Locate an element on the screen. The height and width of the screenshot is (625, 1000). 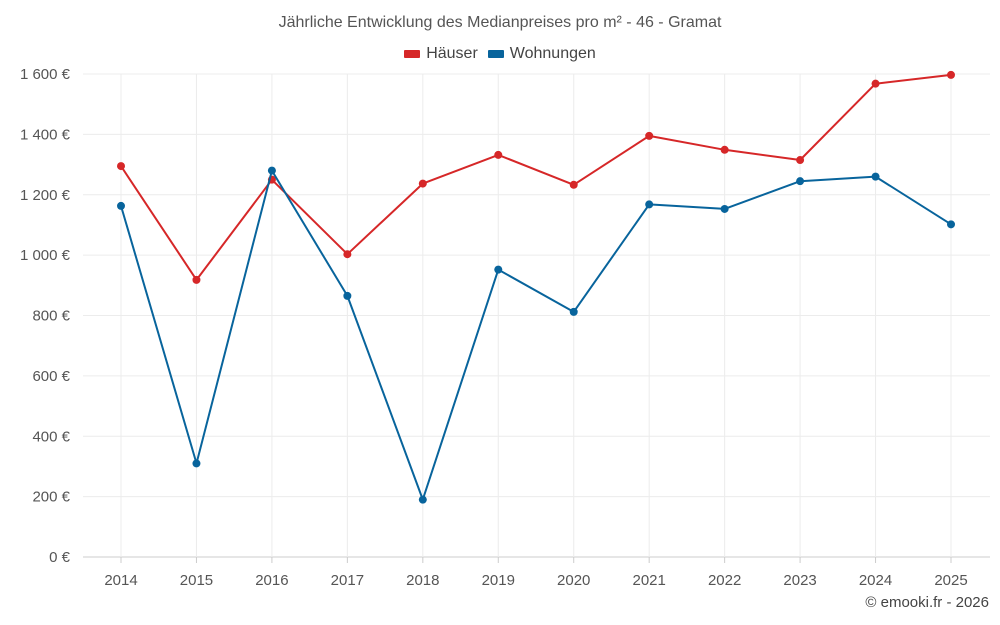
legend-item-wohnungen: Wohnungen is located at coordinates (541, 54).